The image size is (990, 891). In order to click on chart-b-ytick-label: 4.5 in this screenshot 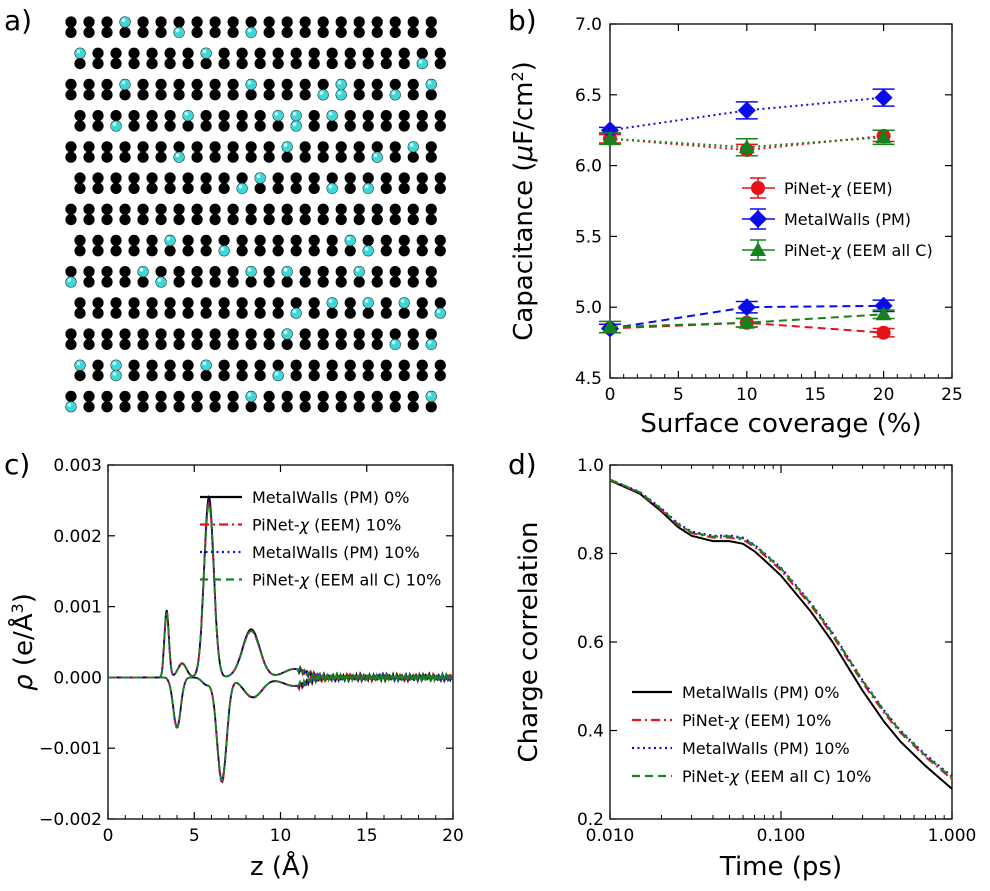, I will do `click(588, 379)`.